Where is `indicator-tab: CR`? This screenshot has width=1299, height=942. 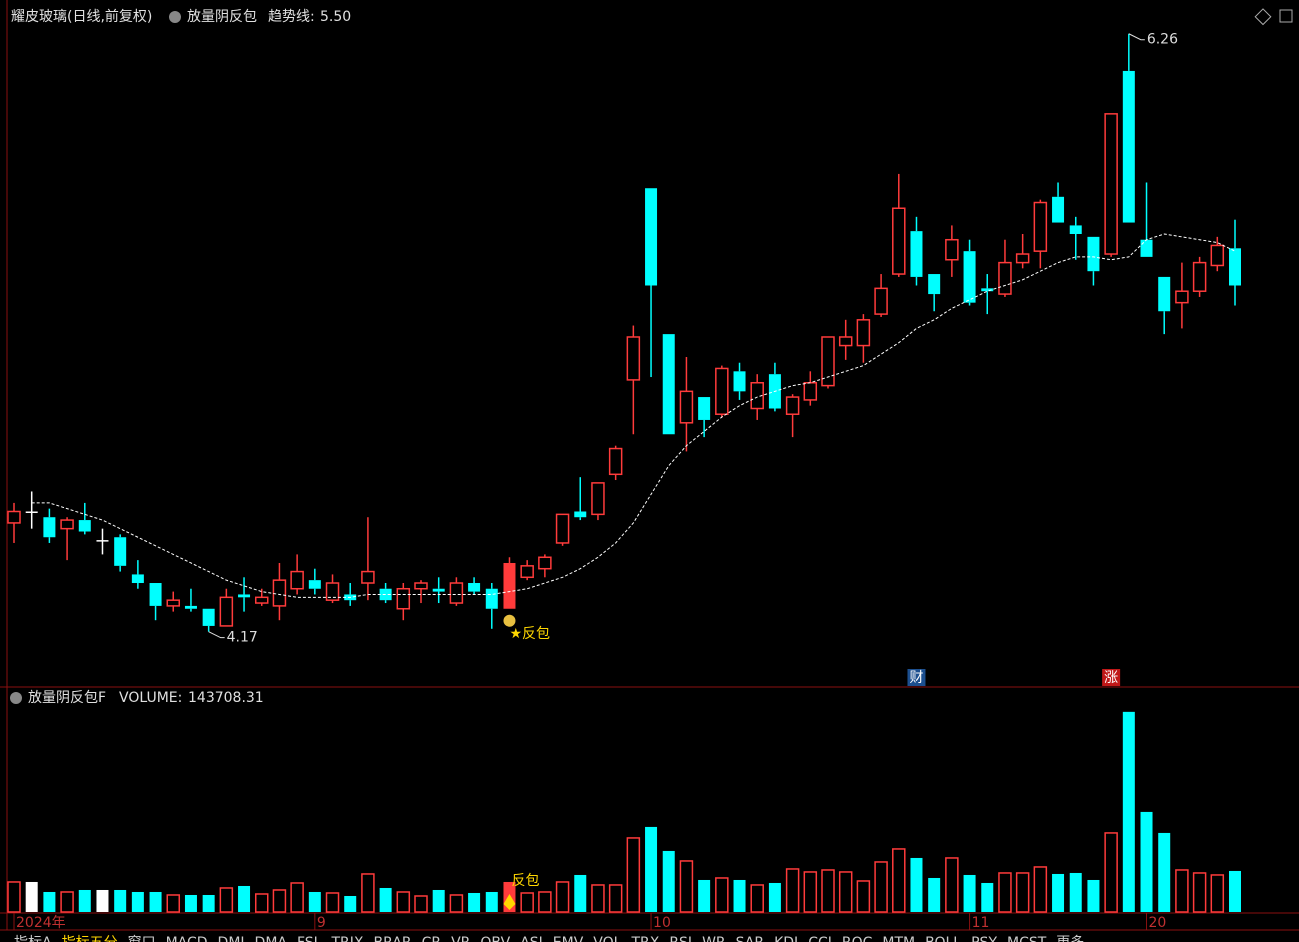
indicator-tab: CR is located at coordinates (432, 938).